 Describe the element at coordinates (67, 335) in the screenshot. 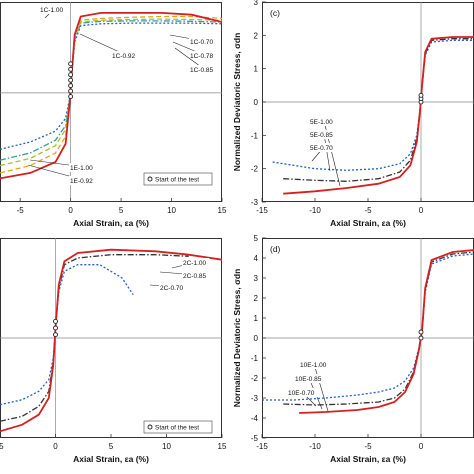

I see `series-line-2C-0.70` at that location.